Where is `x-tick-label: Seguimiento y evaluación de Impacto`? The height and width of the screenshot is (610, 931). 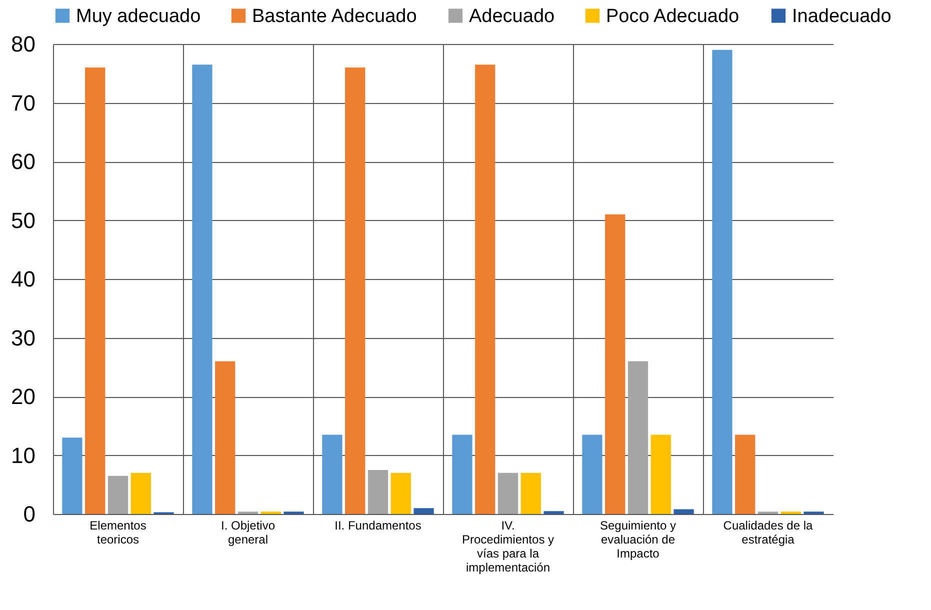 x-tick-label: Seguimiento y evaluación de Impacto is located at coordinates (638, 539).